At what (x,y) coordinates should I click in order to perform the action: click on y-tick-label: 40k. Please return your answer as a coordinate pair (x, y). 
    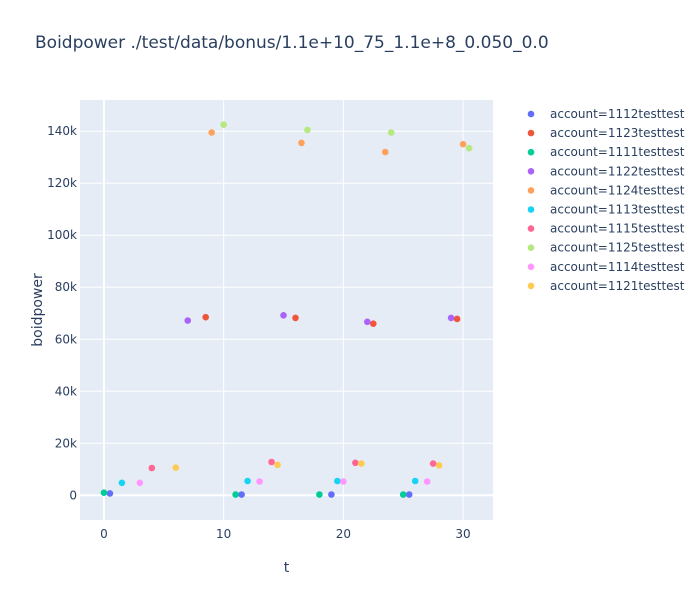
    Looking at the image, I should click on (66, 391).